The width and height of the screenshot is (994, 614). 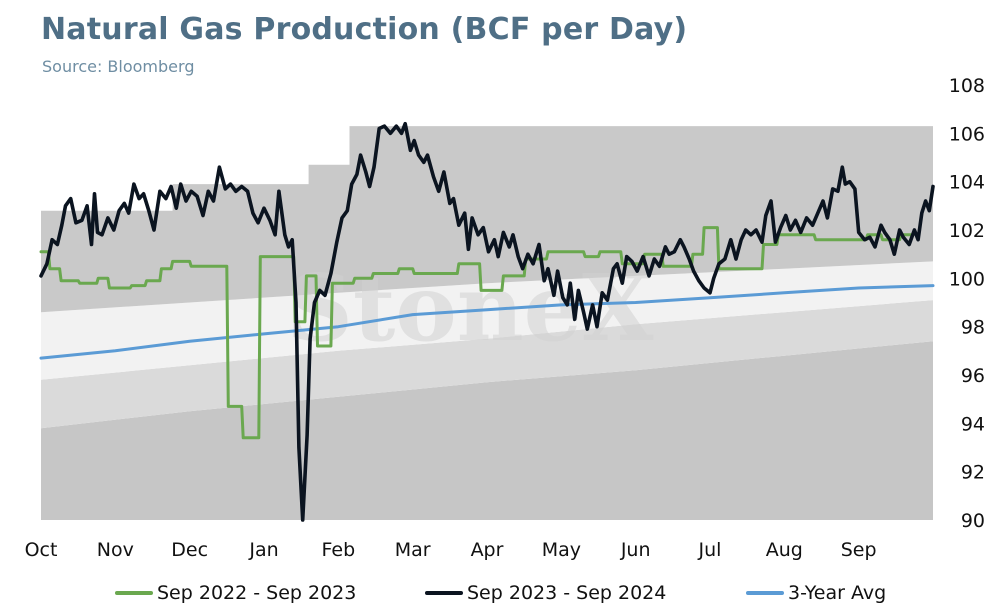 What do you see at coordinates (710, 550) in the screenshot?
I see `x-tick-label: Jul` at bounding box center [710, 550].